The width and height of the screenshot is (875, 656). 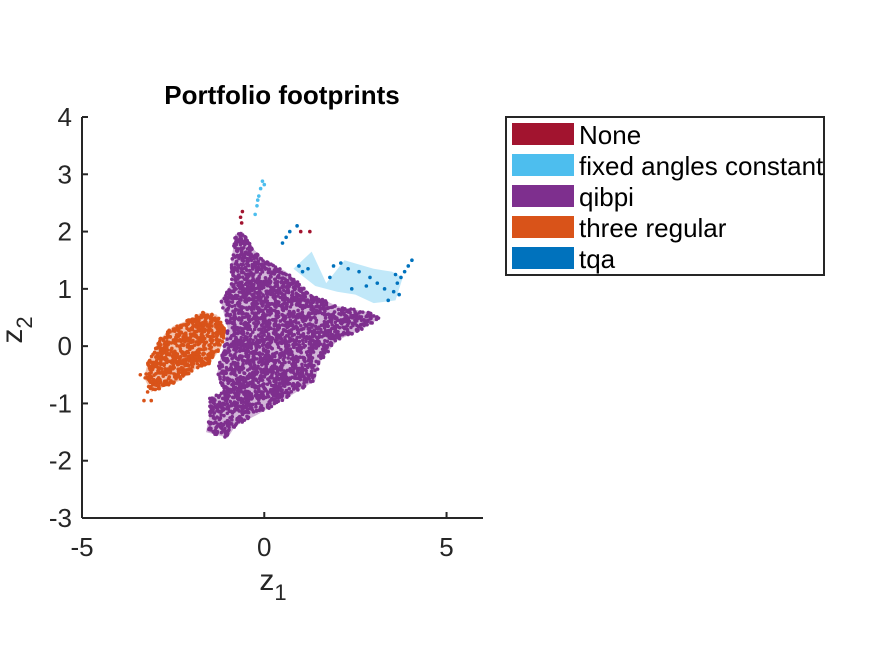 I want to click on scatter-points, so click(x=276, y=309).